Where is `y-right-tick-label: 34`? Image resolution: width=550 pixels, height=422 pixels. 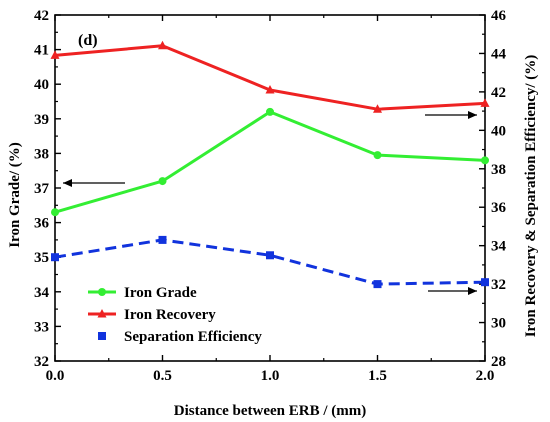 y-right-tick-label: 34 is located at coordinates (499, 247).